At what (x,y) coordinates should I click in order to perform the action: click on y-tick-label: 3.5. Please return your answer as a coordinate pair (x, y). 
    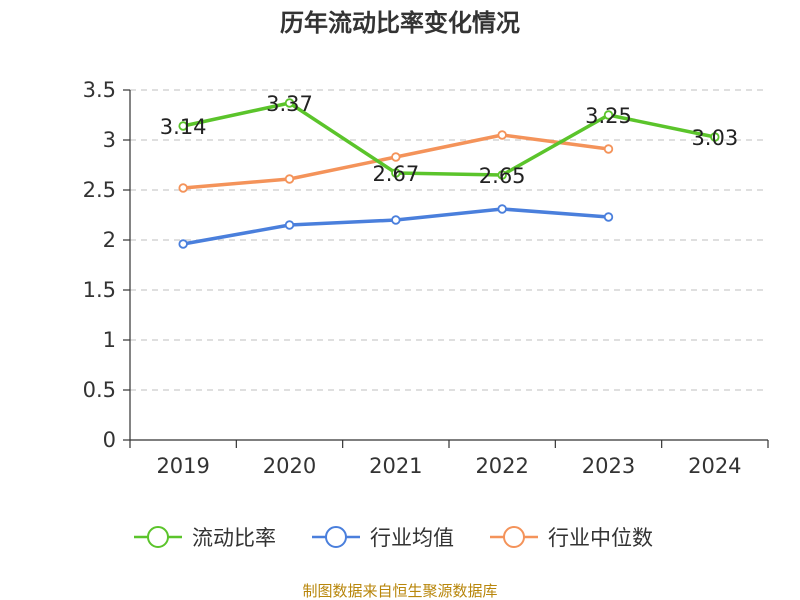
    Looking at the image, I should click on (99, 90).